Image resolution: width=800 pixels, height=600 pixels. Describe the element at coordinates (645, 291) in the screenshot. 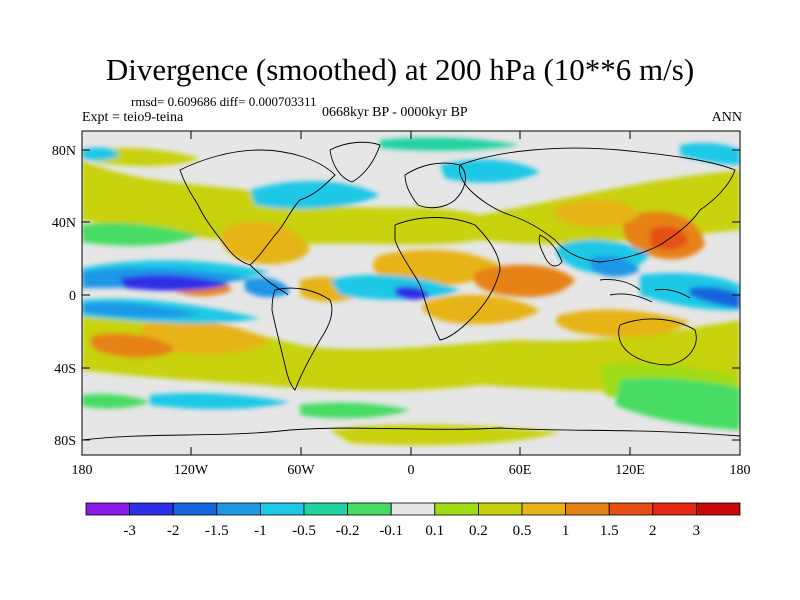

I see `maritime-continent-coast` at that location.